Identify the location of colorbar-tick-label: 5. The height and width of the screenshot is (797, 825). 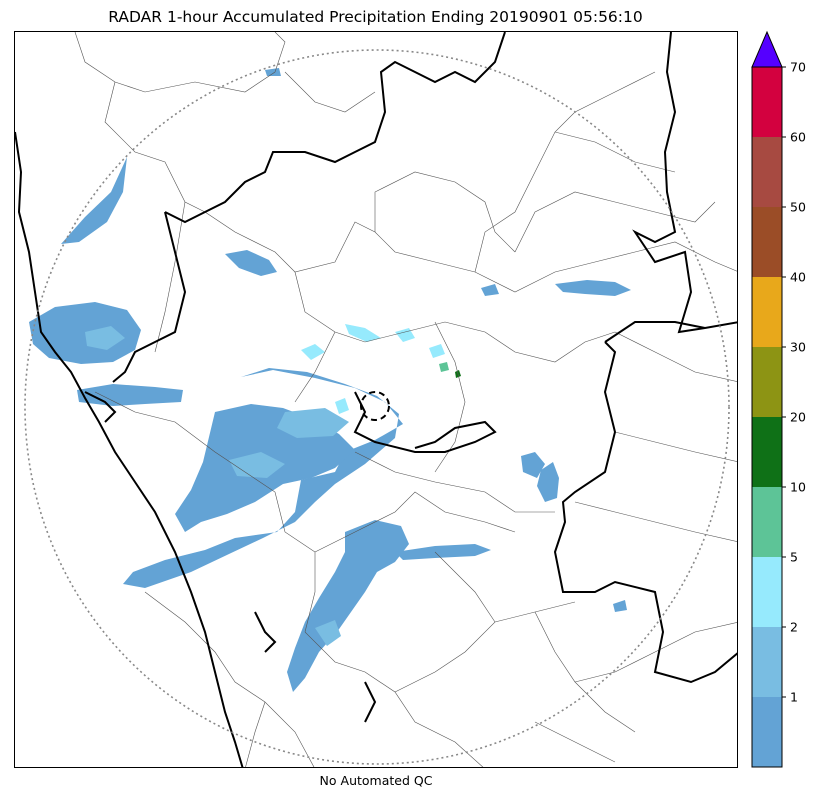
(794, 557).